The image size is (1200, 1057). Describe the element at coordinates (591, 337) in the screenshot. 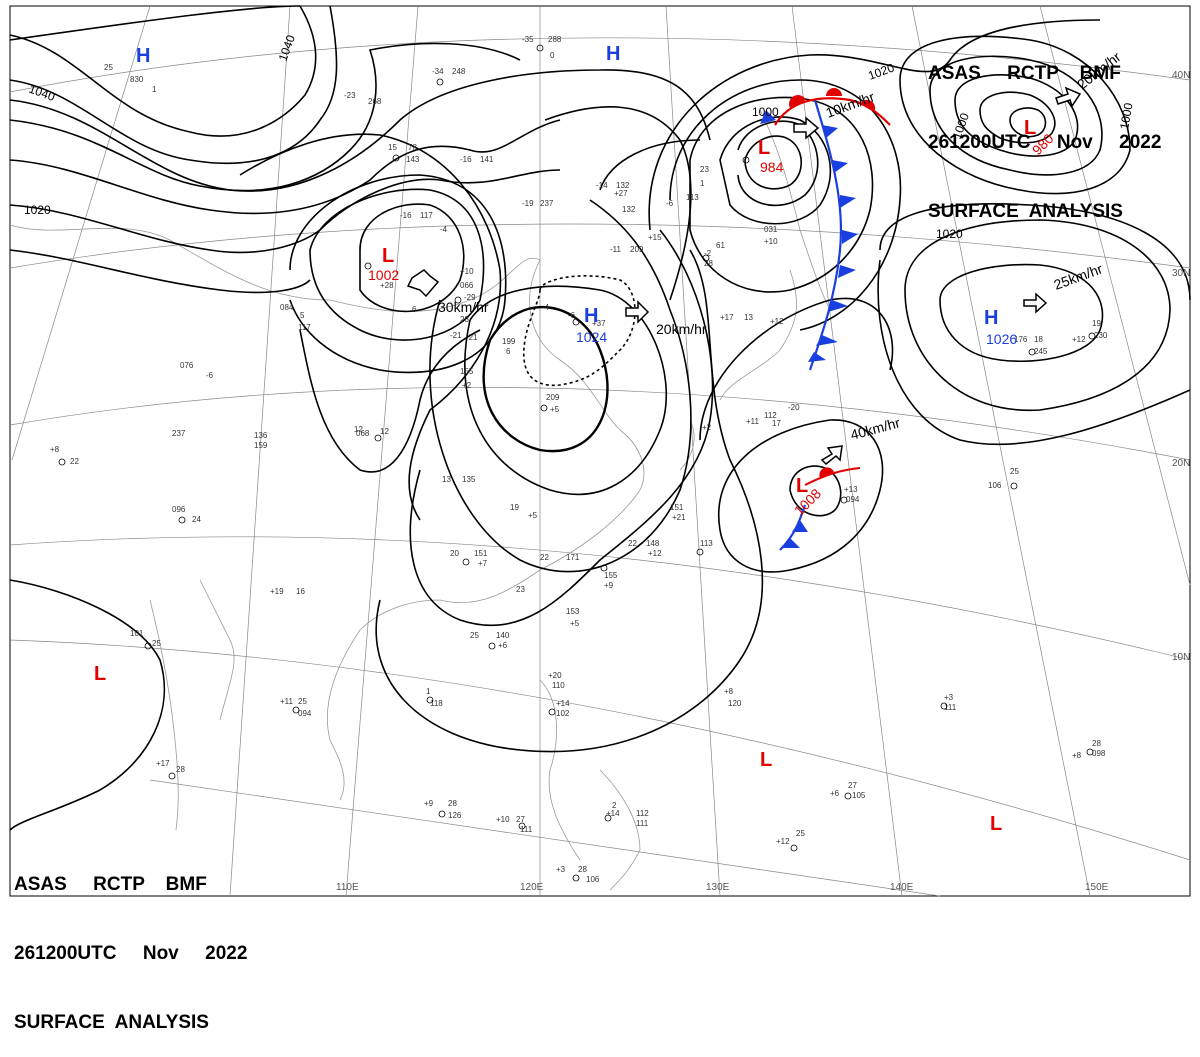

I see `high-value-china: 1024` at that location.